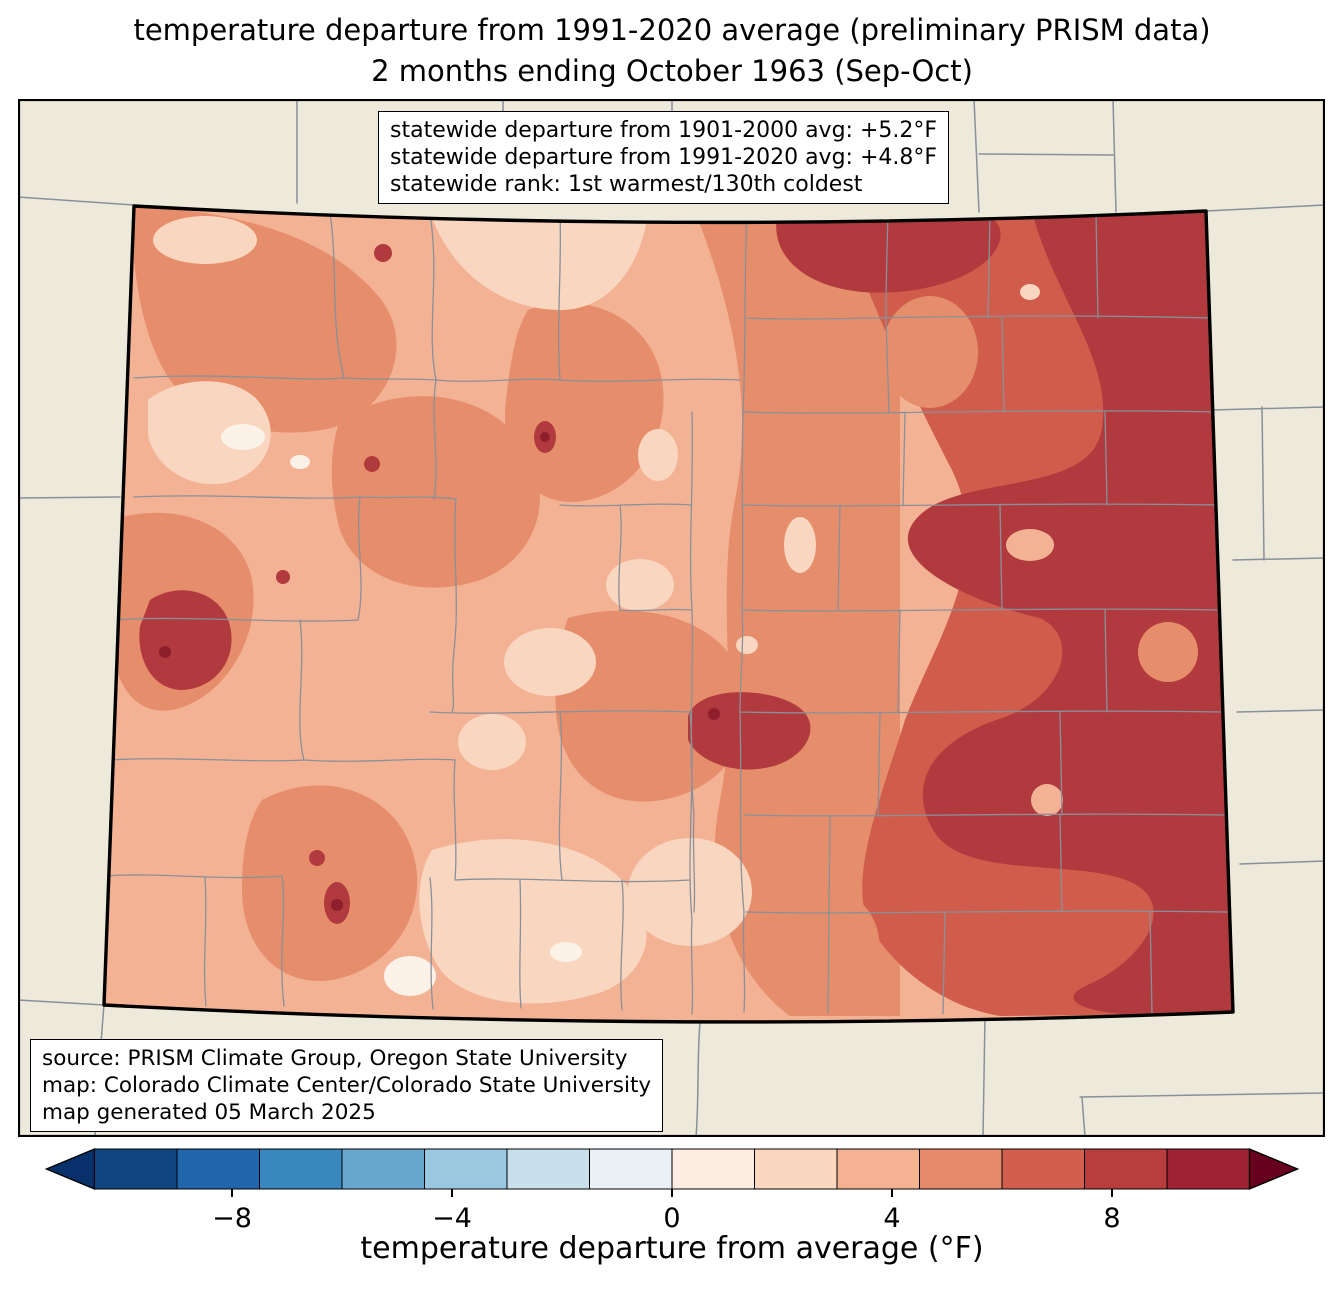  Describe the element at coordinates (672, 71) in the screenshot. I see `page-title-line2: 2 months ending October 1963 (Sep-Oct)` at that location.